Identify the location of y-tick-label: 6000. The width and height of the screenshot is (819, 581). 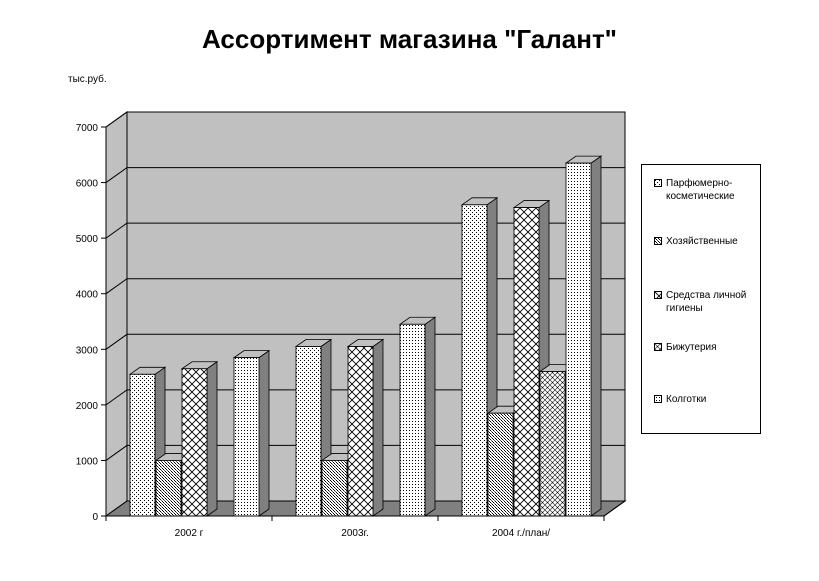
(87, 184).